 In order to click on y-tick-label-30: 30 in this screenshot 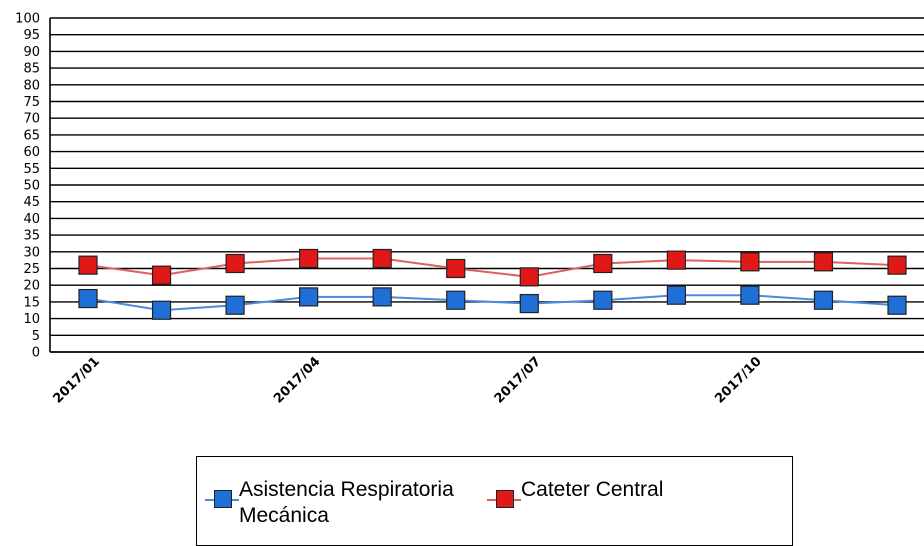, I will do `click(31, 252)`.